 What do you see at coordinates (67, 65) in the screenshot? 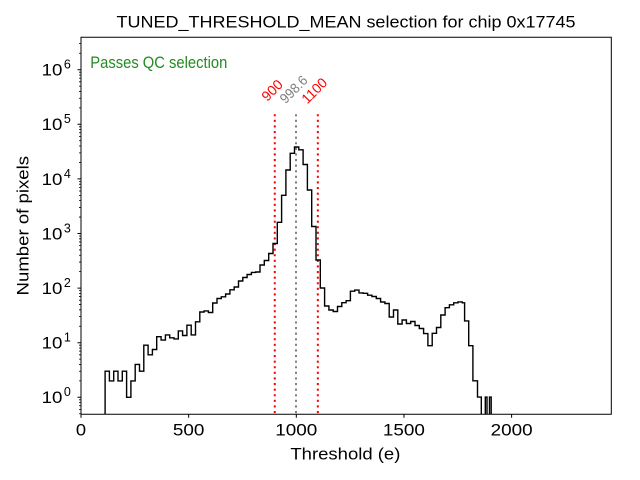
I see `svg-text: 6` at bounding box center [67, 65].